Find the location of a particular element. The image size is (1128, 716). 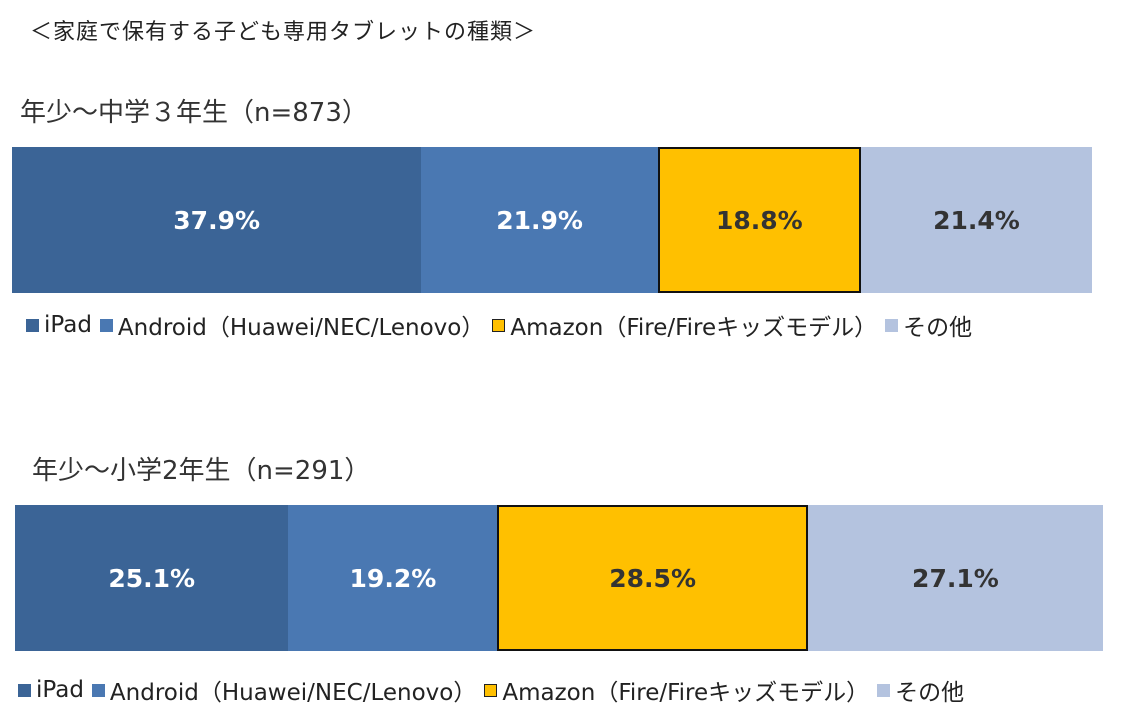

data-label: 37.9% is located at coordinates (217, 220).